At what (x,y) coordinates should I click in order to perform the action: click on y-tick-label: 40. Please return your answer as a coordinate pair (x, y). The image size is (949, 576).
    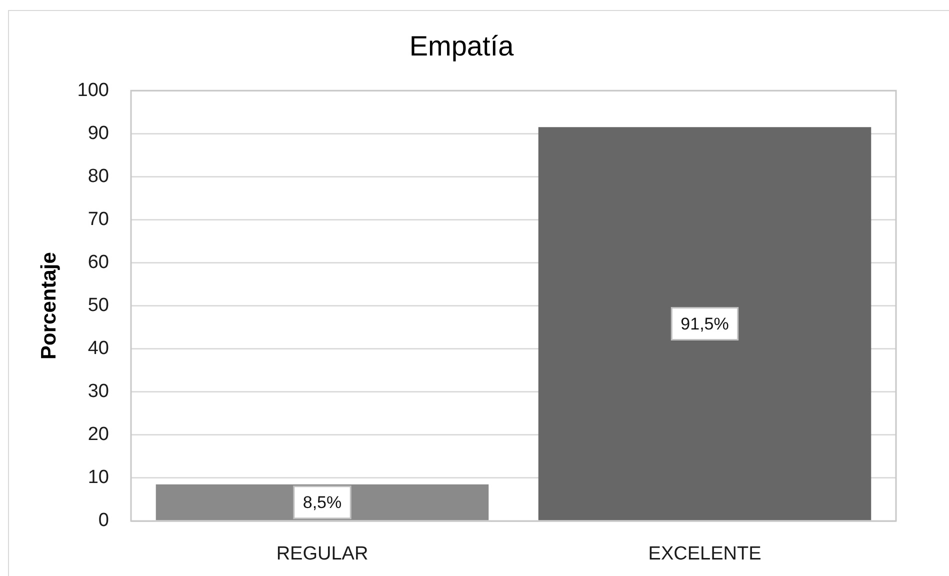
    Looking at the image, I should click on (98, 349).